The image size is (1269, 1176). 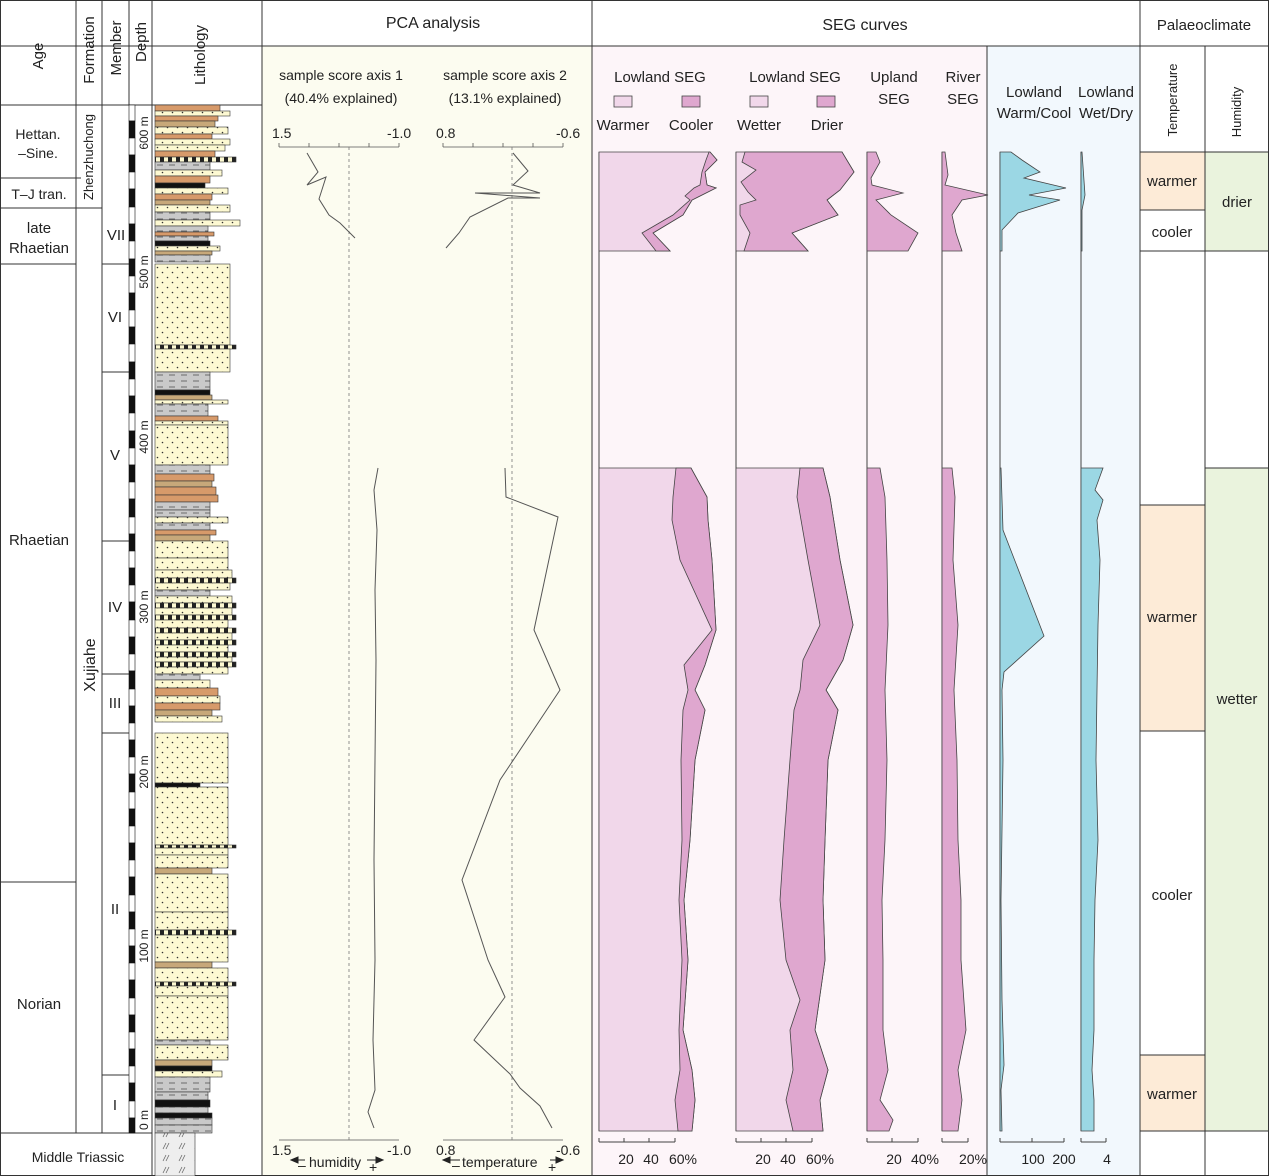 I want to click on seg-c-tick-40: 40%, so click(x=925, y=1159).